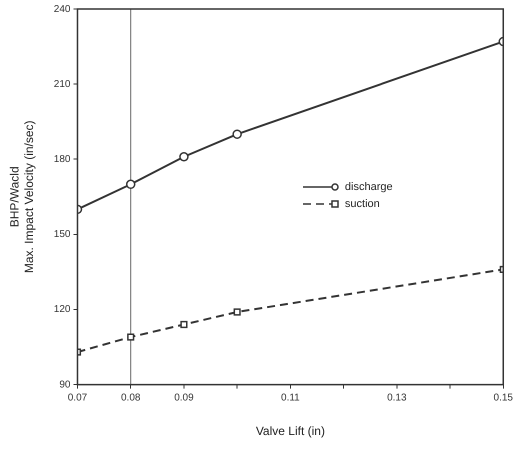  Describe the element at coordinates (62, 159) in the screenshot. I see `y-tick-label: 180` at that location.